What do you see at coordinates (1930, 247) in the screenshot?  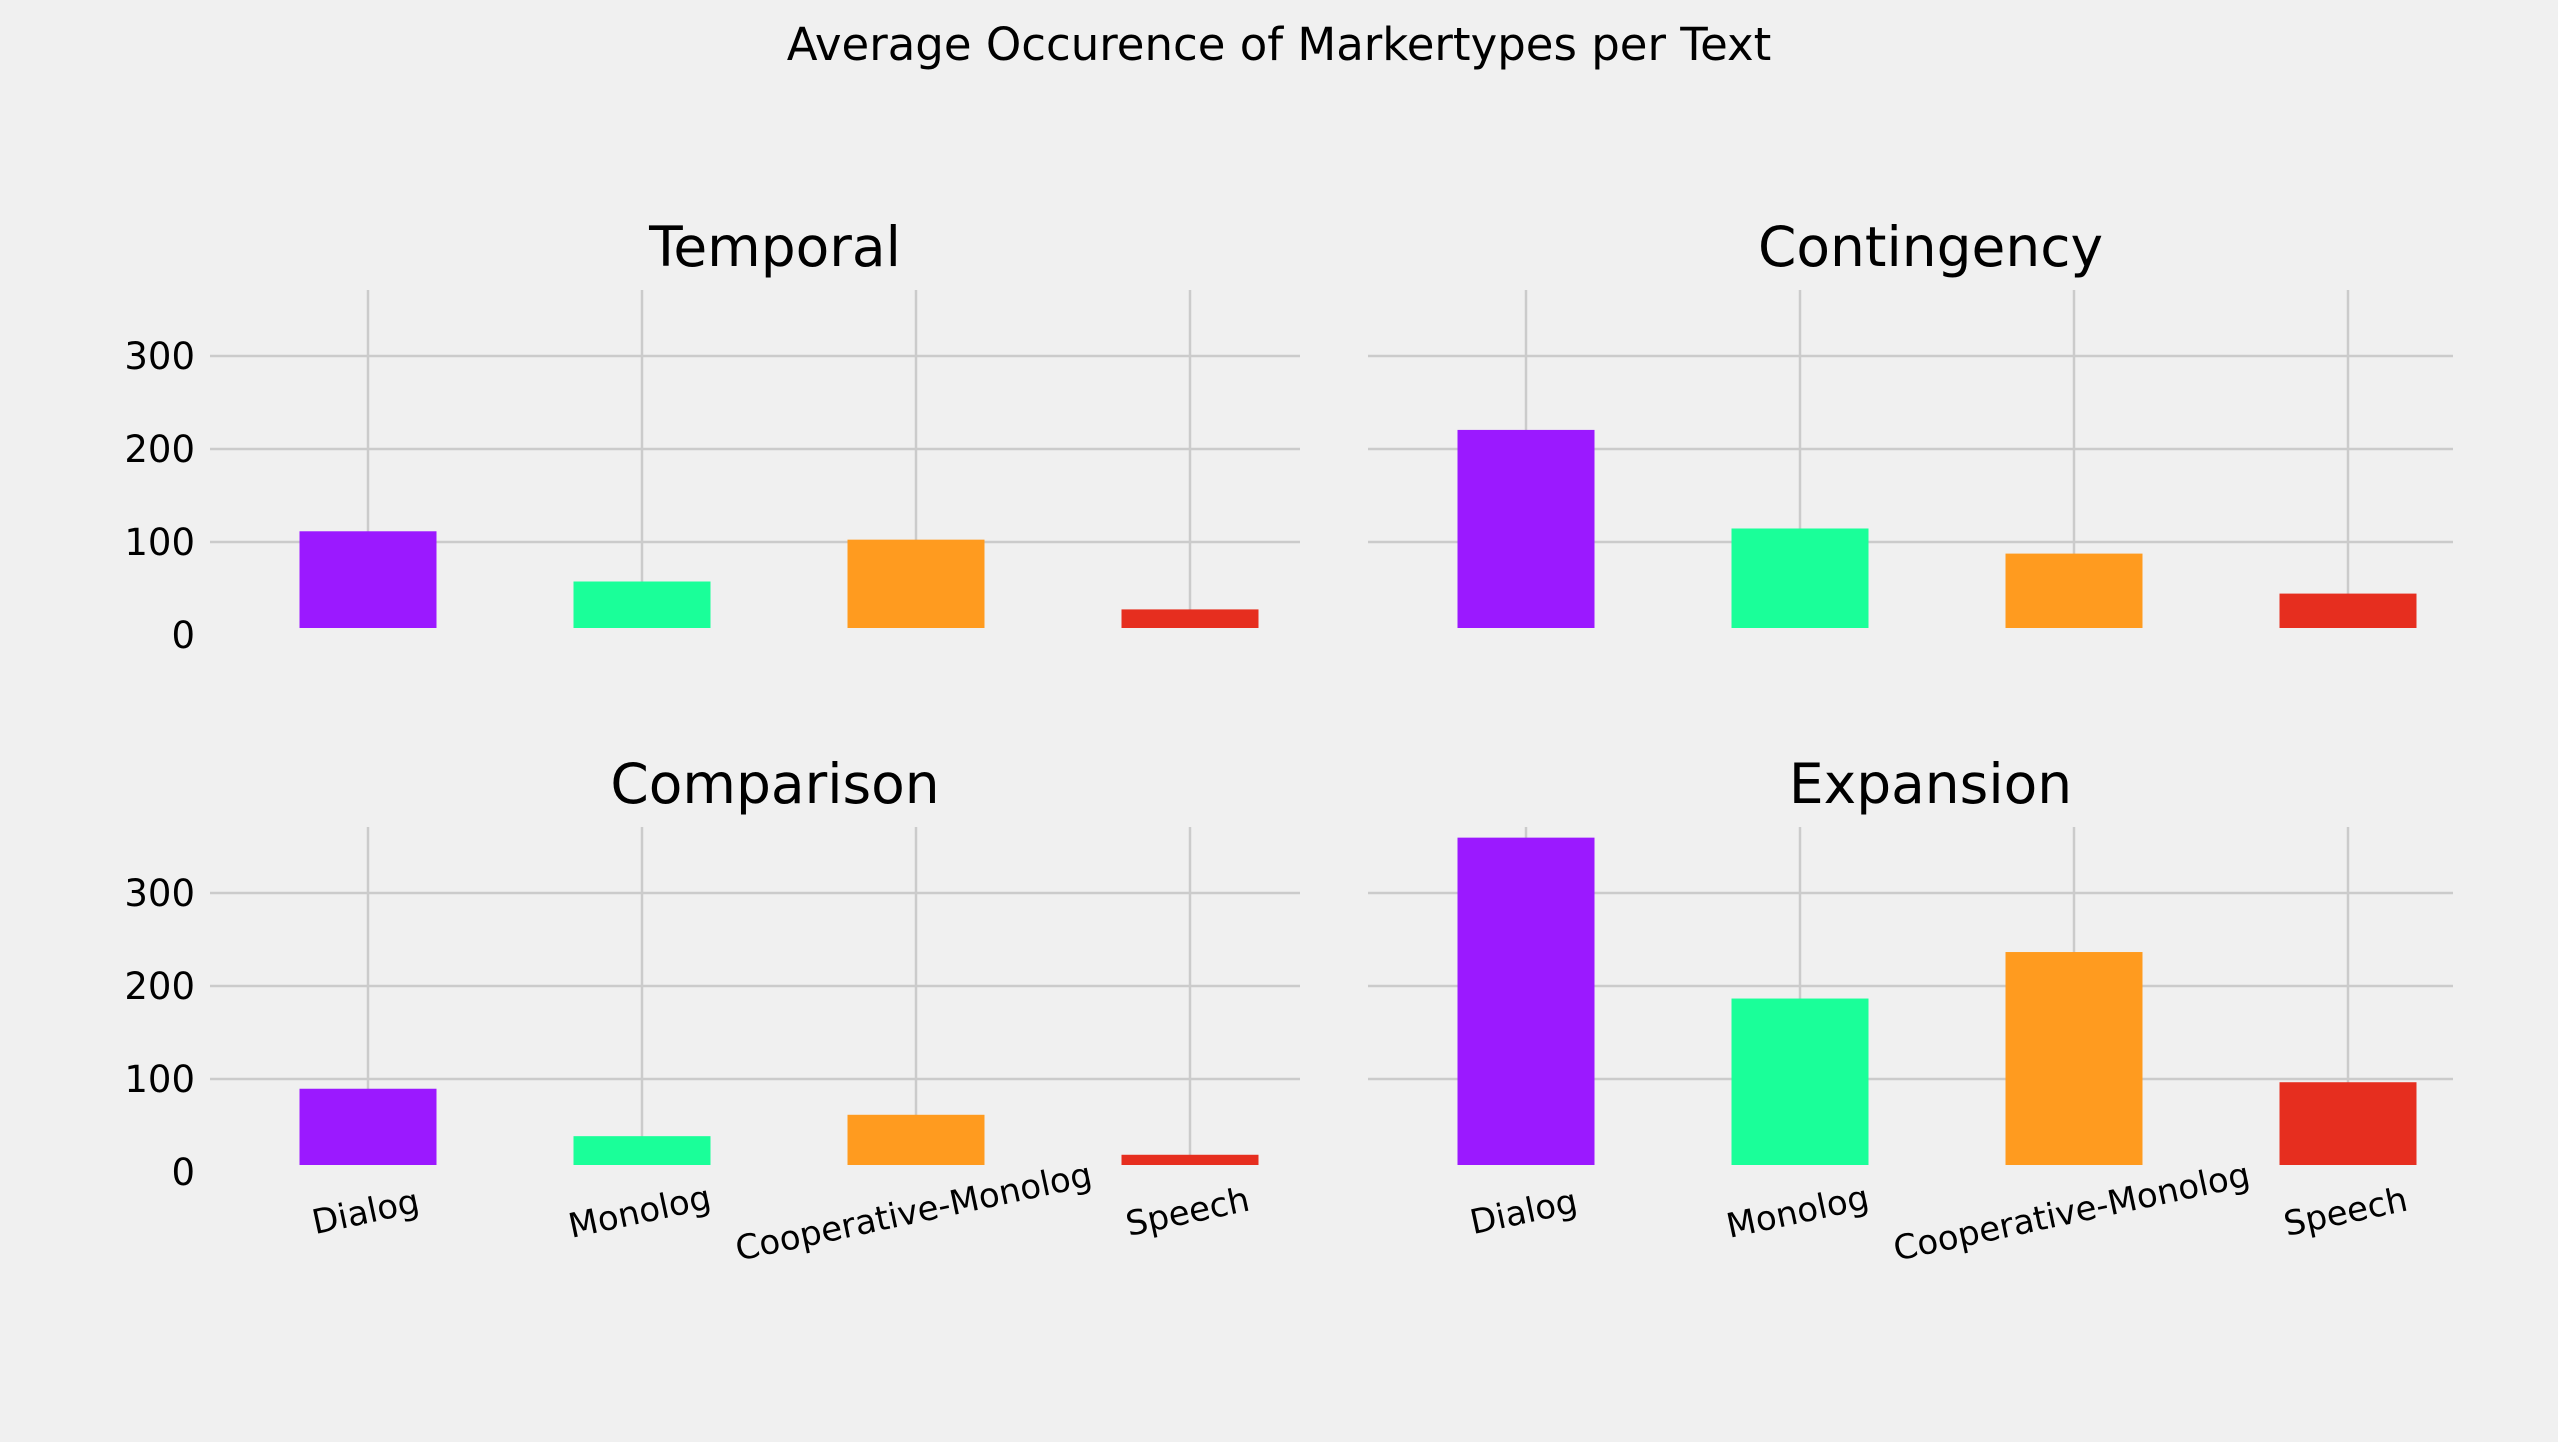 I see `subplot-title: Contingency` at bounding box center [1930, 247].